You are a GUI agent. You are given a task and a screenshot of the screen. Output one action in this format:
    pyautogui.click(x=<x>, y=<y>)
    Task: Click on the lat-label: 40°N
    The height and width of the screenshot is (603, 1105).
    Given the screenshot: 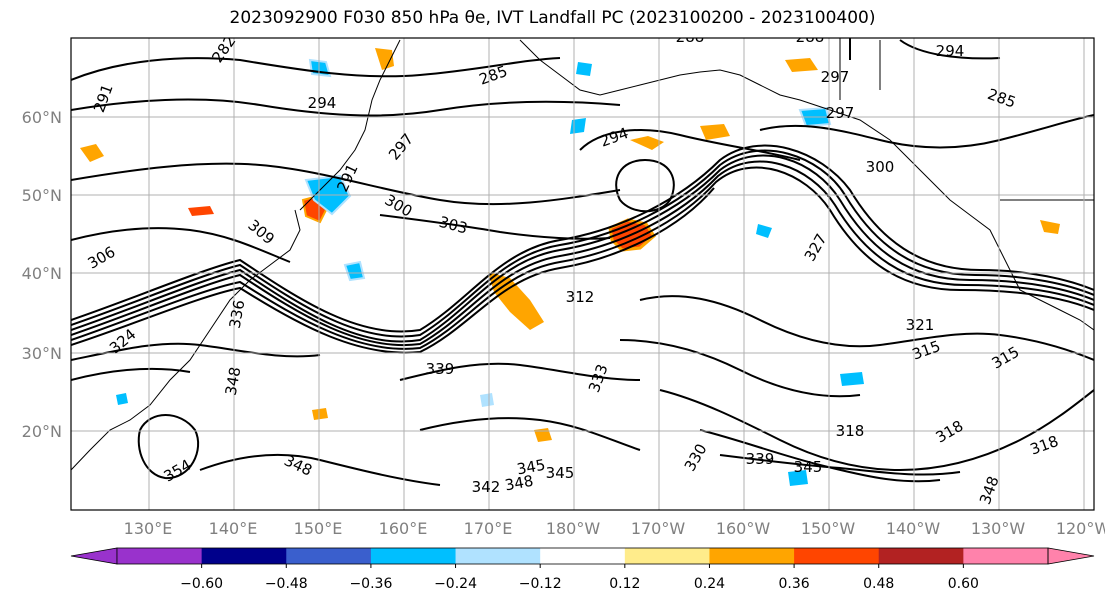 What is the action you would take?
    pyautogui.click(x=42, y=273)
    